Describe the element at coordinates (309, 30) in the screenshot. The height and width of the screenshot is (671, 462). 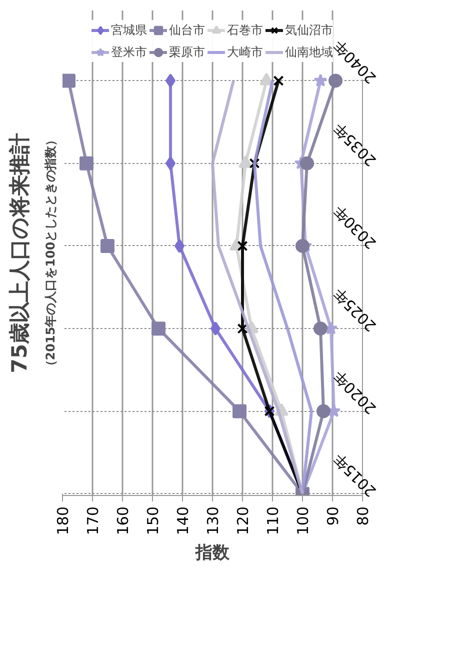
I see `legend-label: 気仙沼市` at that location.